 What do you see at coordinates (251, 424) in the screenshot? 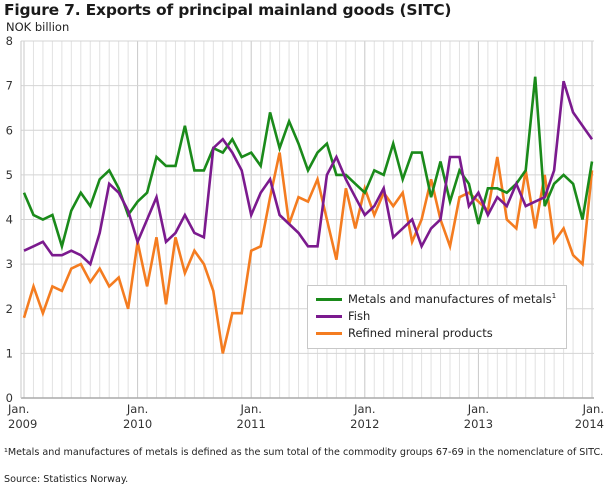
I see `x-tick-label-year: 2011` at bounding box center [251, 424].